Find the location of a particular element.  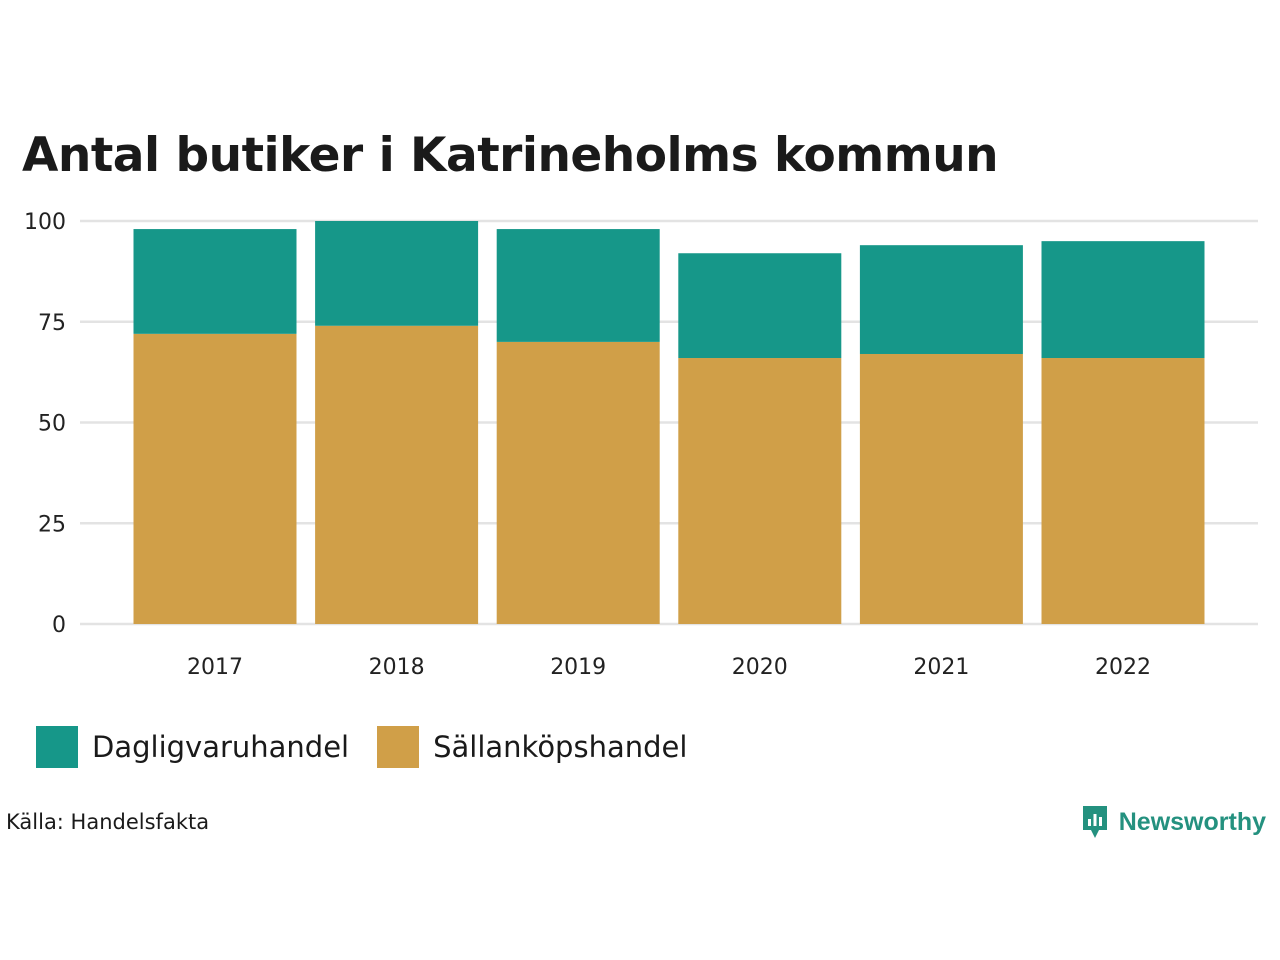

bar-sallankopshandel-2021 is located at coordinates (941, 488).